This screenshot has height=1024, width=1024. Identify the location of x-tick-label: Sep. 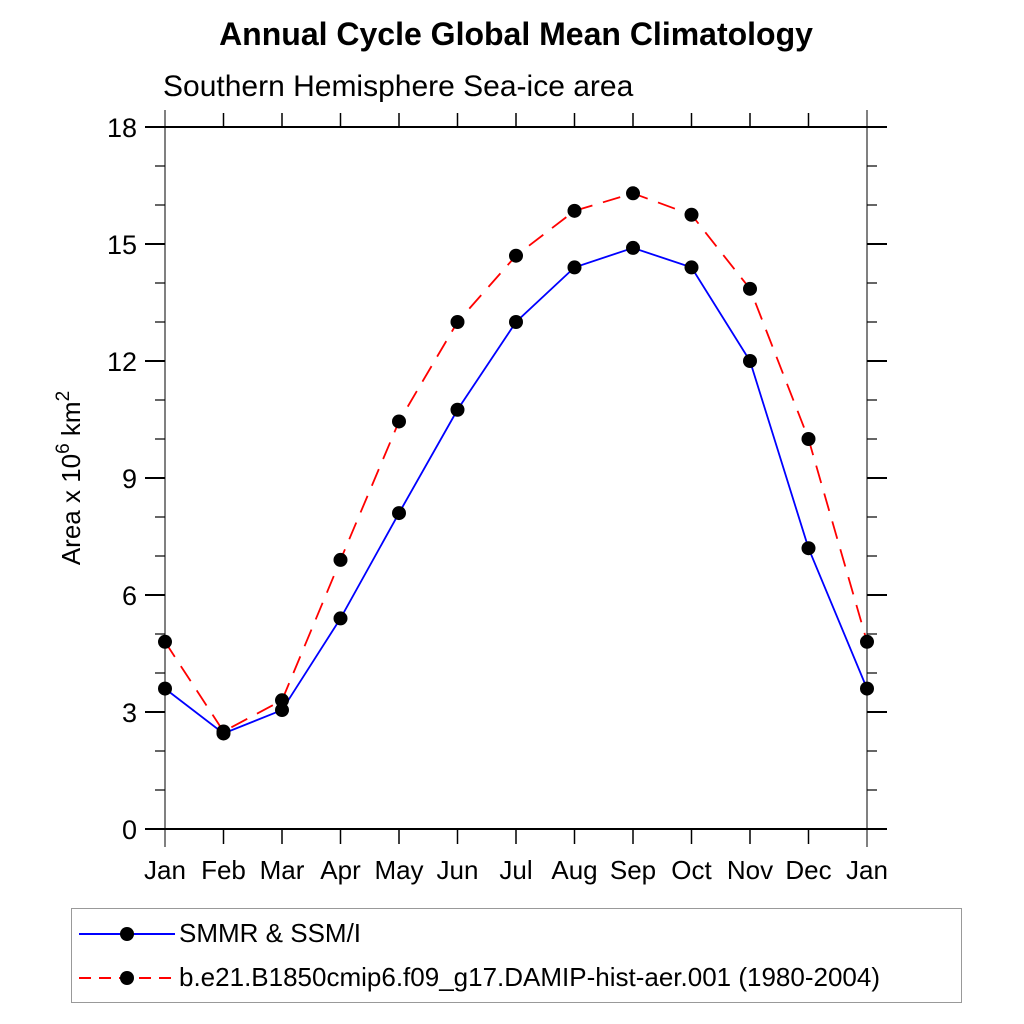
(633, 870).